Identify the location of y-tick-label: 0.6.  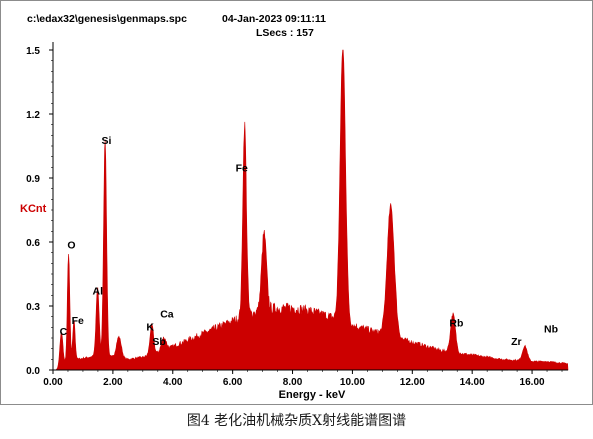
(33, 243).